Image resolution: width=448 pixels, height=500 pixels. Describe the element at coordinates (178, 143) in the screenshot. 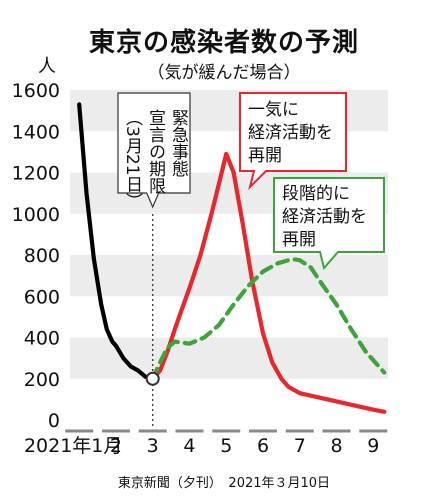

I see `emergency-callout-text: 緊急事態` at that location.